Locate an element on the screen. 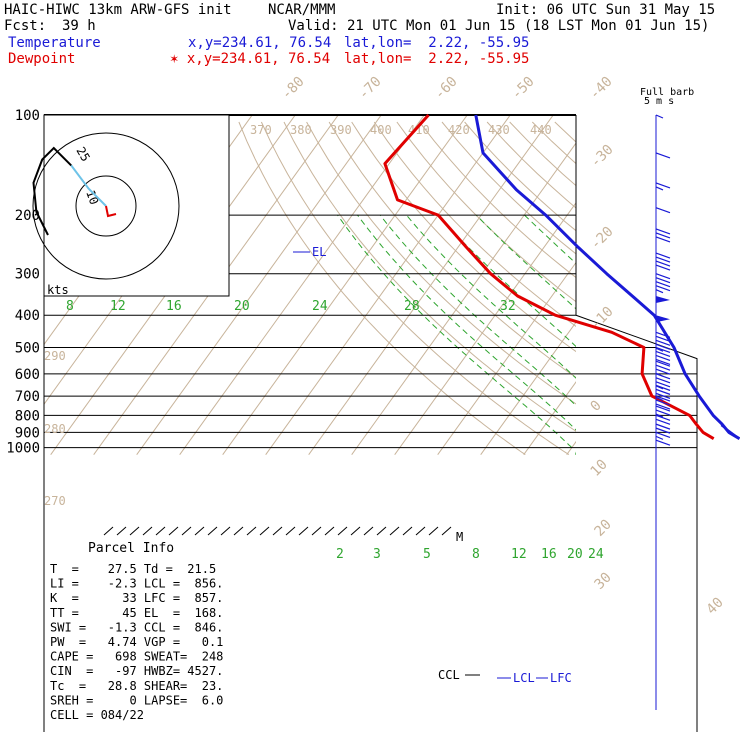 This screenshot has width=740, height=740. lcl-label: LCL is located at coordinates (524, 678).